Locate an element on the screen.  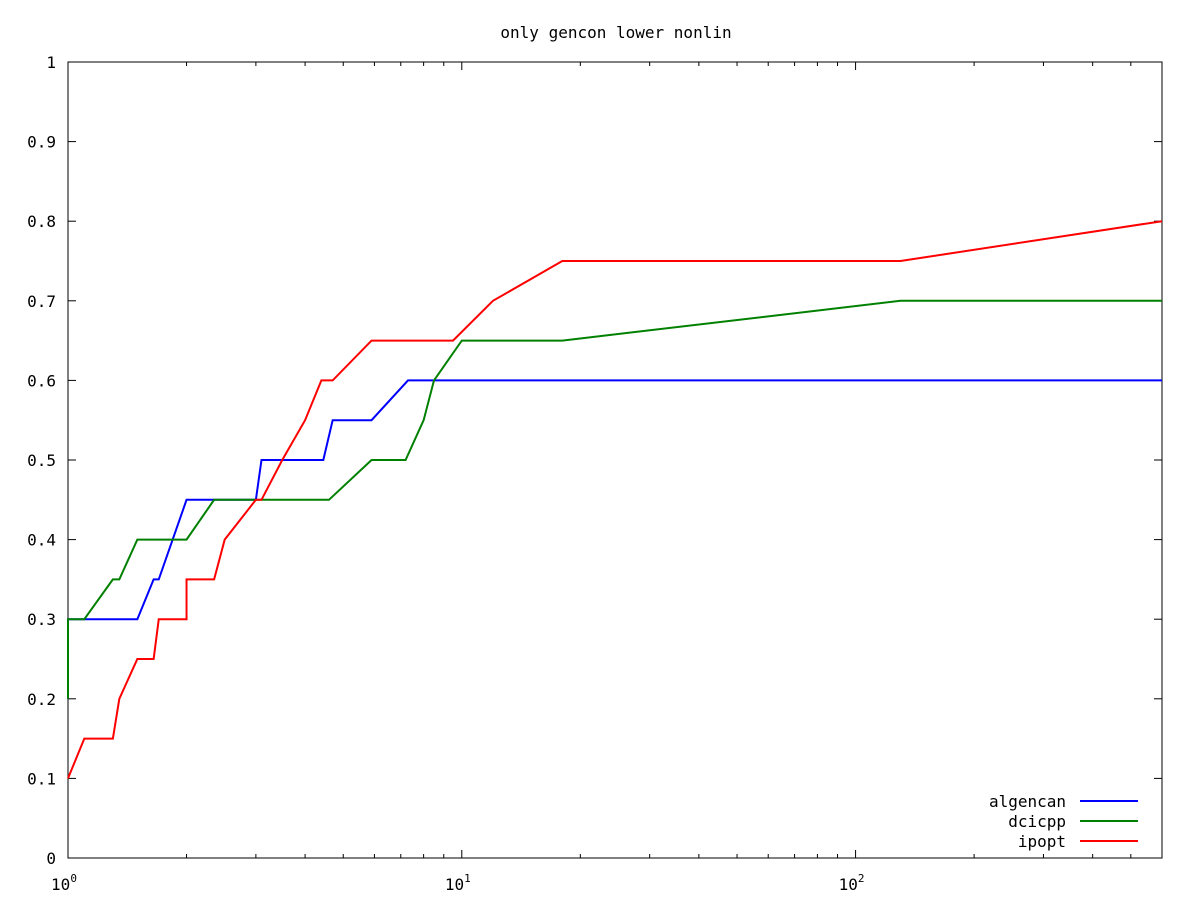
y-tick-label: 1 is located at coordinates (51, 62).